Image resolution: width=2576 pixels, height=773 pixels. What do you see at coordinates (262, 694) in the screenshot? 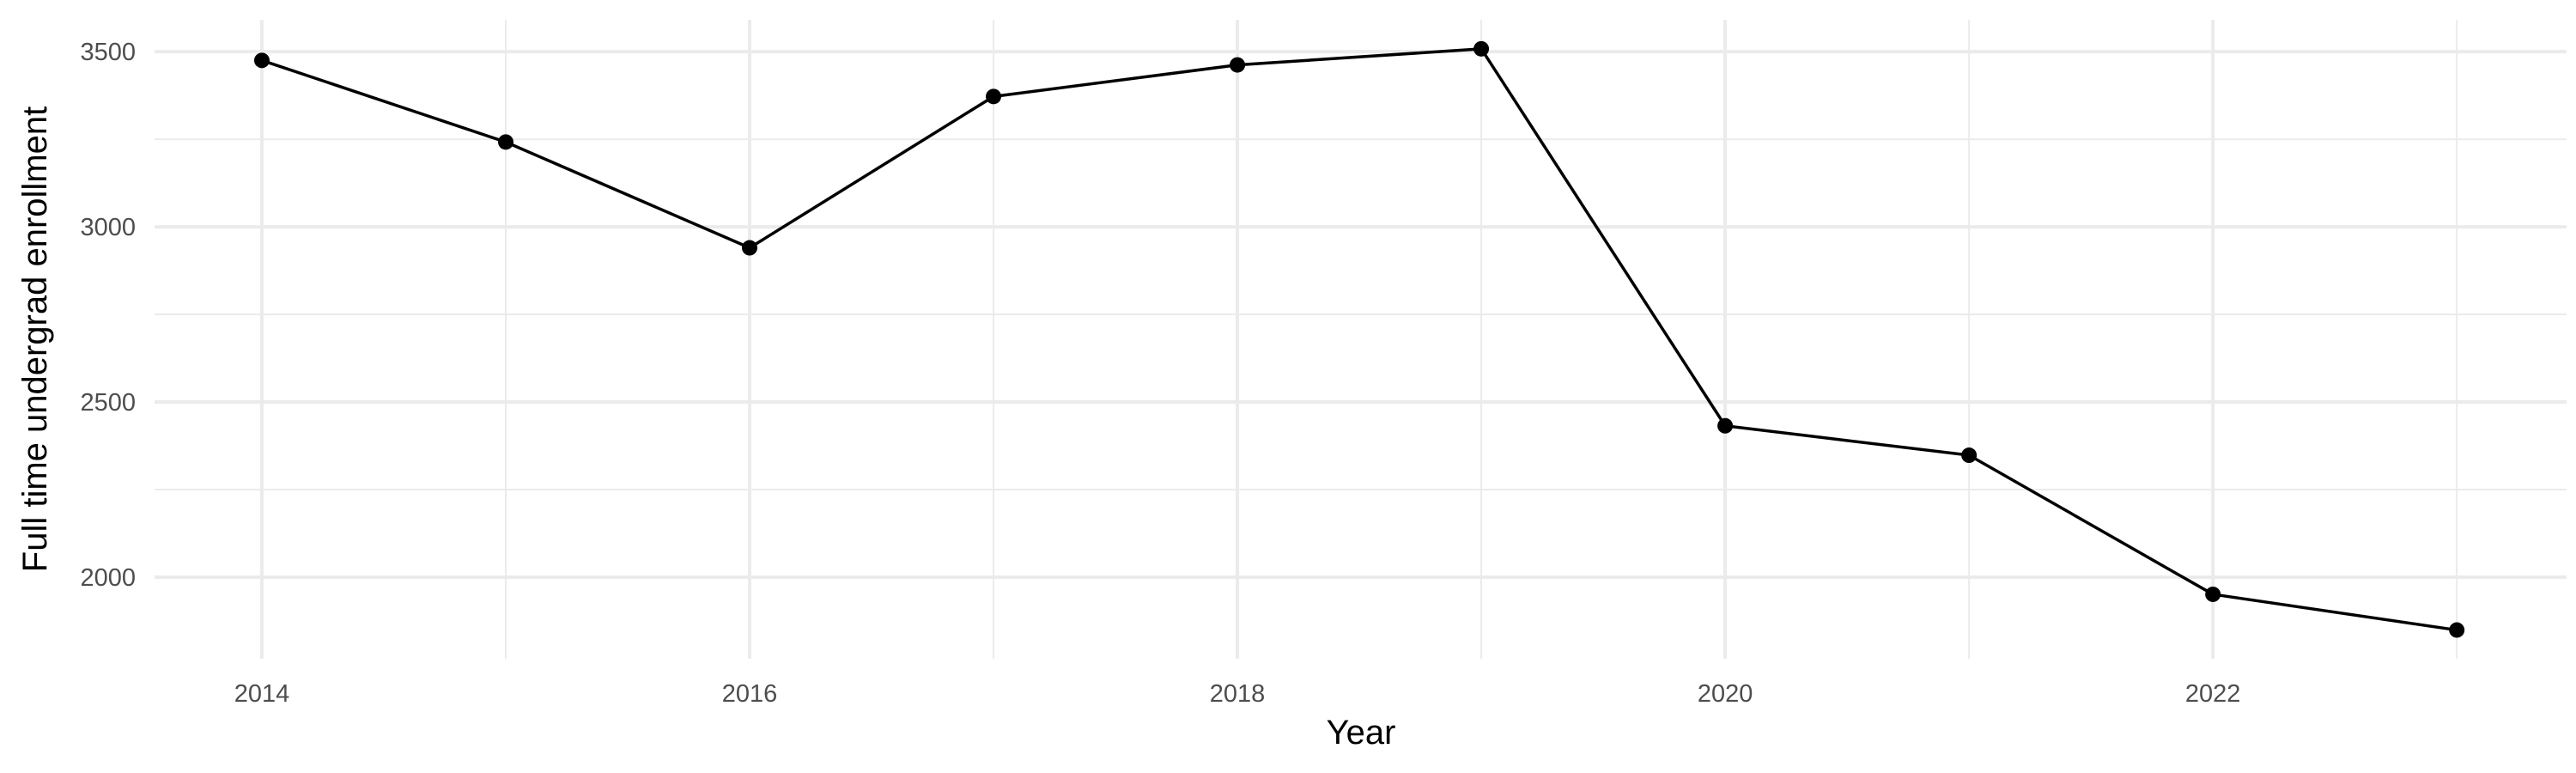
I see `x-tick-label: 2014` at bounding box center [262, 694].